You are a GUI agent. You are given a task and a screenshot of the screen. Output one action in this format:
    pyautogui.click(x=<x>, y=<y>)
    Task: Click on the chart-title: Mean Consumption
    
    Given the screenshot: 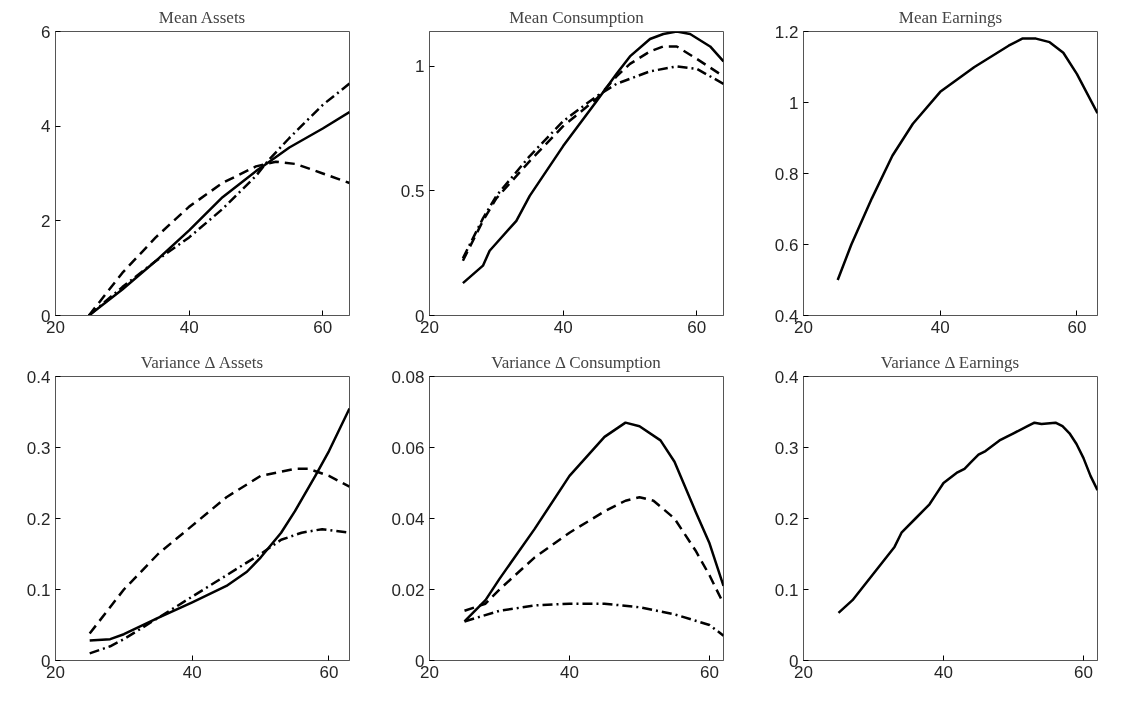 What is the action you would take?
    pyautogui.click(x=577, y=17)
    